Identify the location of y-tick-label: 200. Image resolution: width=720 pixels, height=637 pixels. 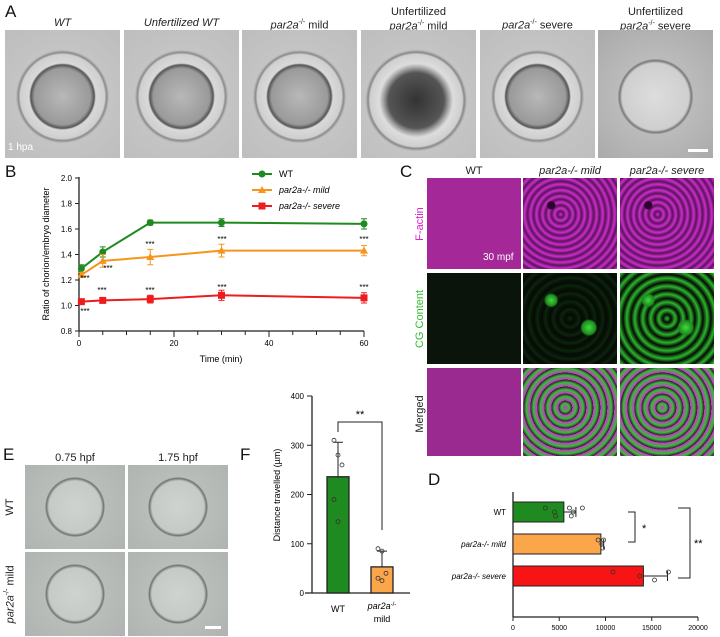
(298, 495).